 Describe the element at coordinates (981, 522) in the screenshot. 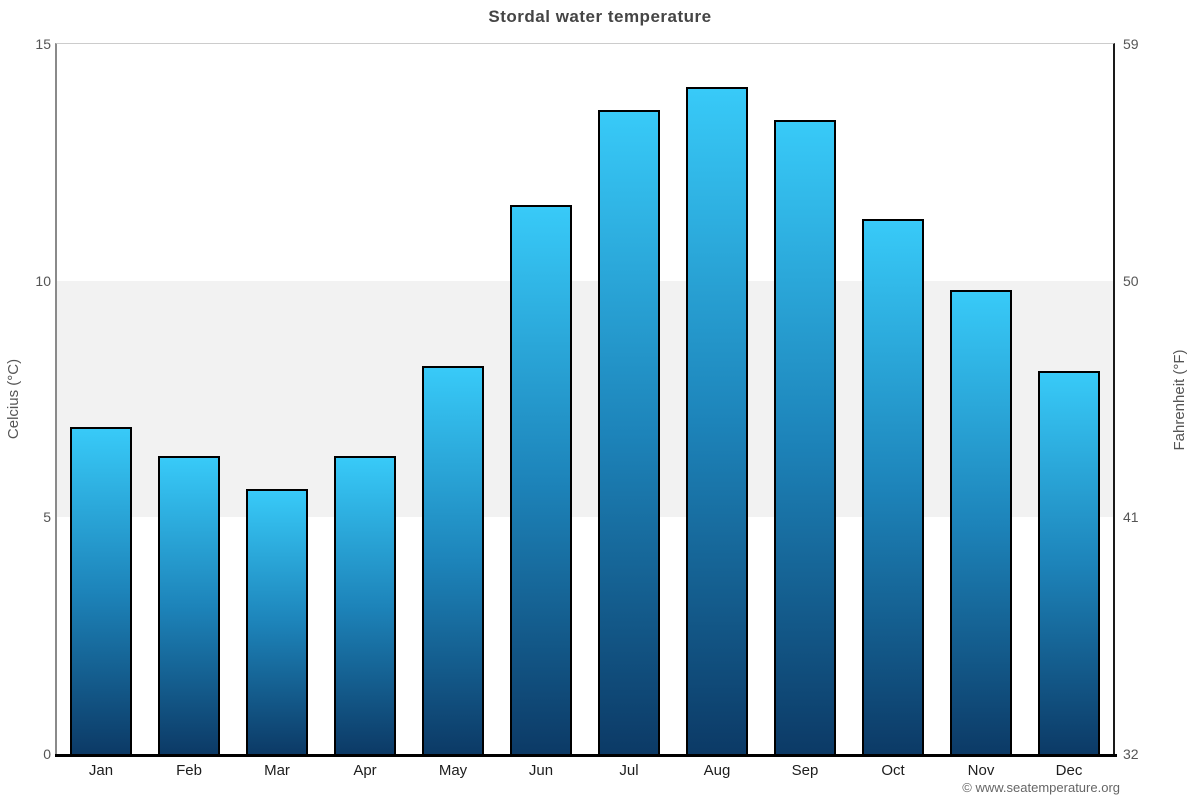

I see `bar-nov` at that location.